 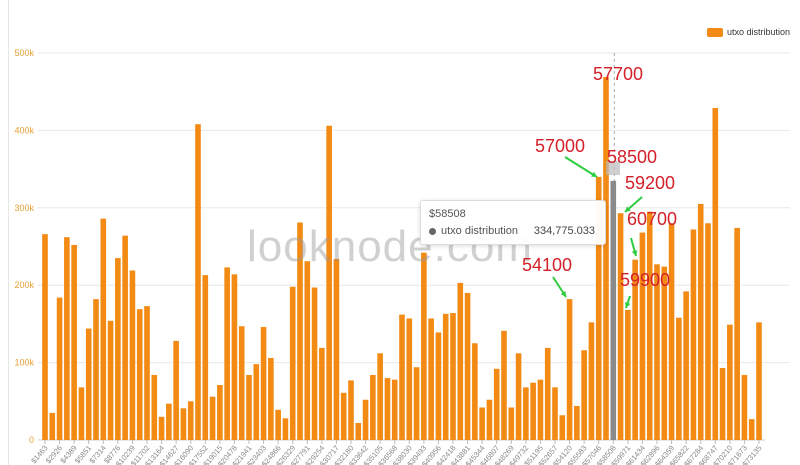 What do you see at coordinates (31, 440) in the screenshot?
I see `y-tick-label: 0` at bounding box center [31, 440].